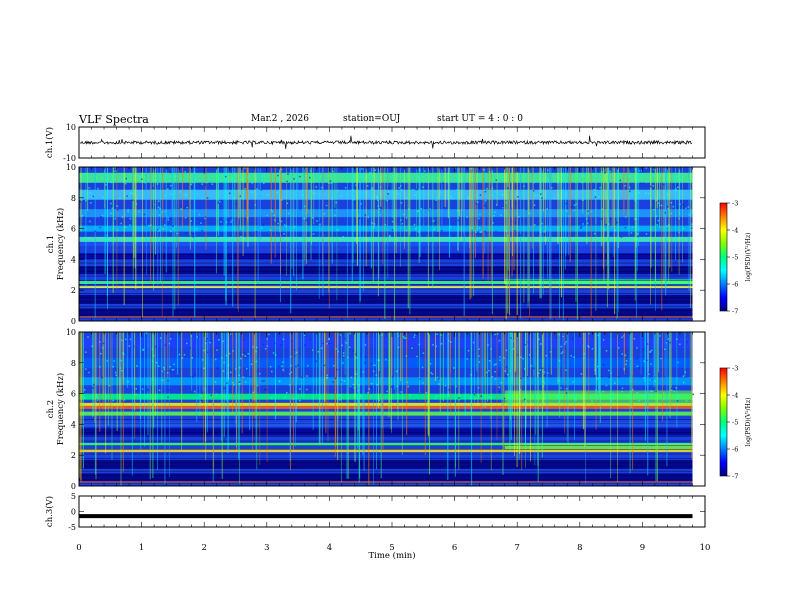 Image resolution: width=792 pixels, height=612 pixels. Describe the element at coordinates (377, 526) in the screenshot. I see `ch3-waveform-panel: 5 0 -5 ch.3(V) 0 1 2 3 4 5 6 7 8 9 10 Time (min)` at that location.